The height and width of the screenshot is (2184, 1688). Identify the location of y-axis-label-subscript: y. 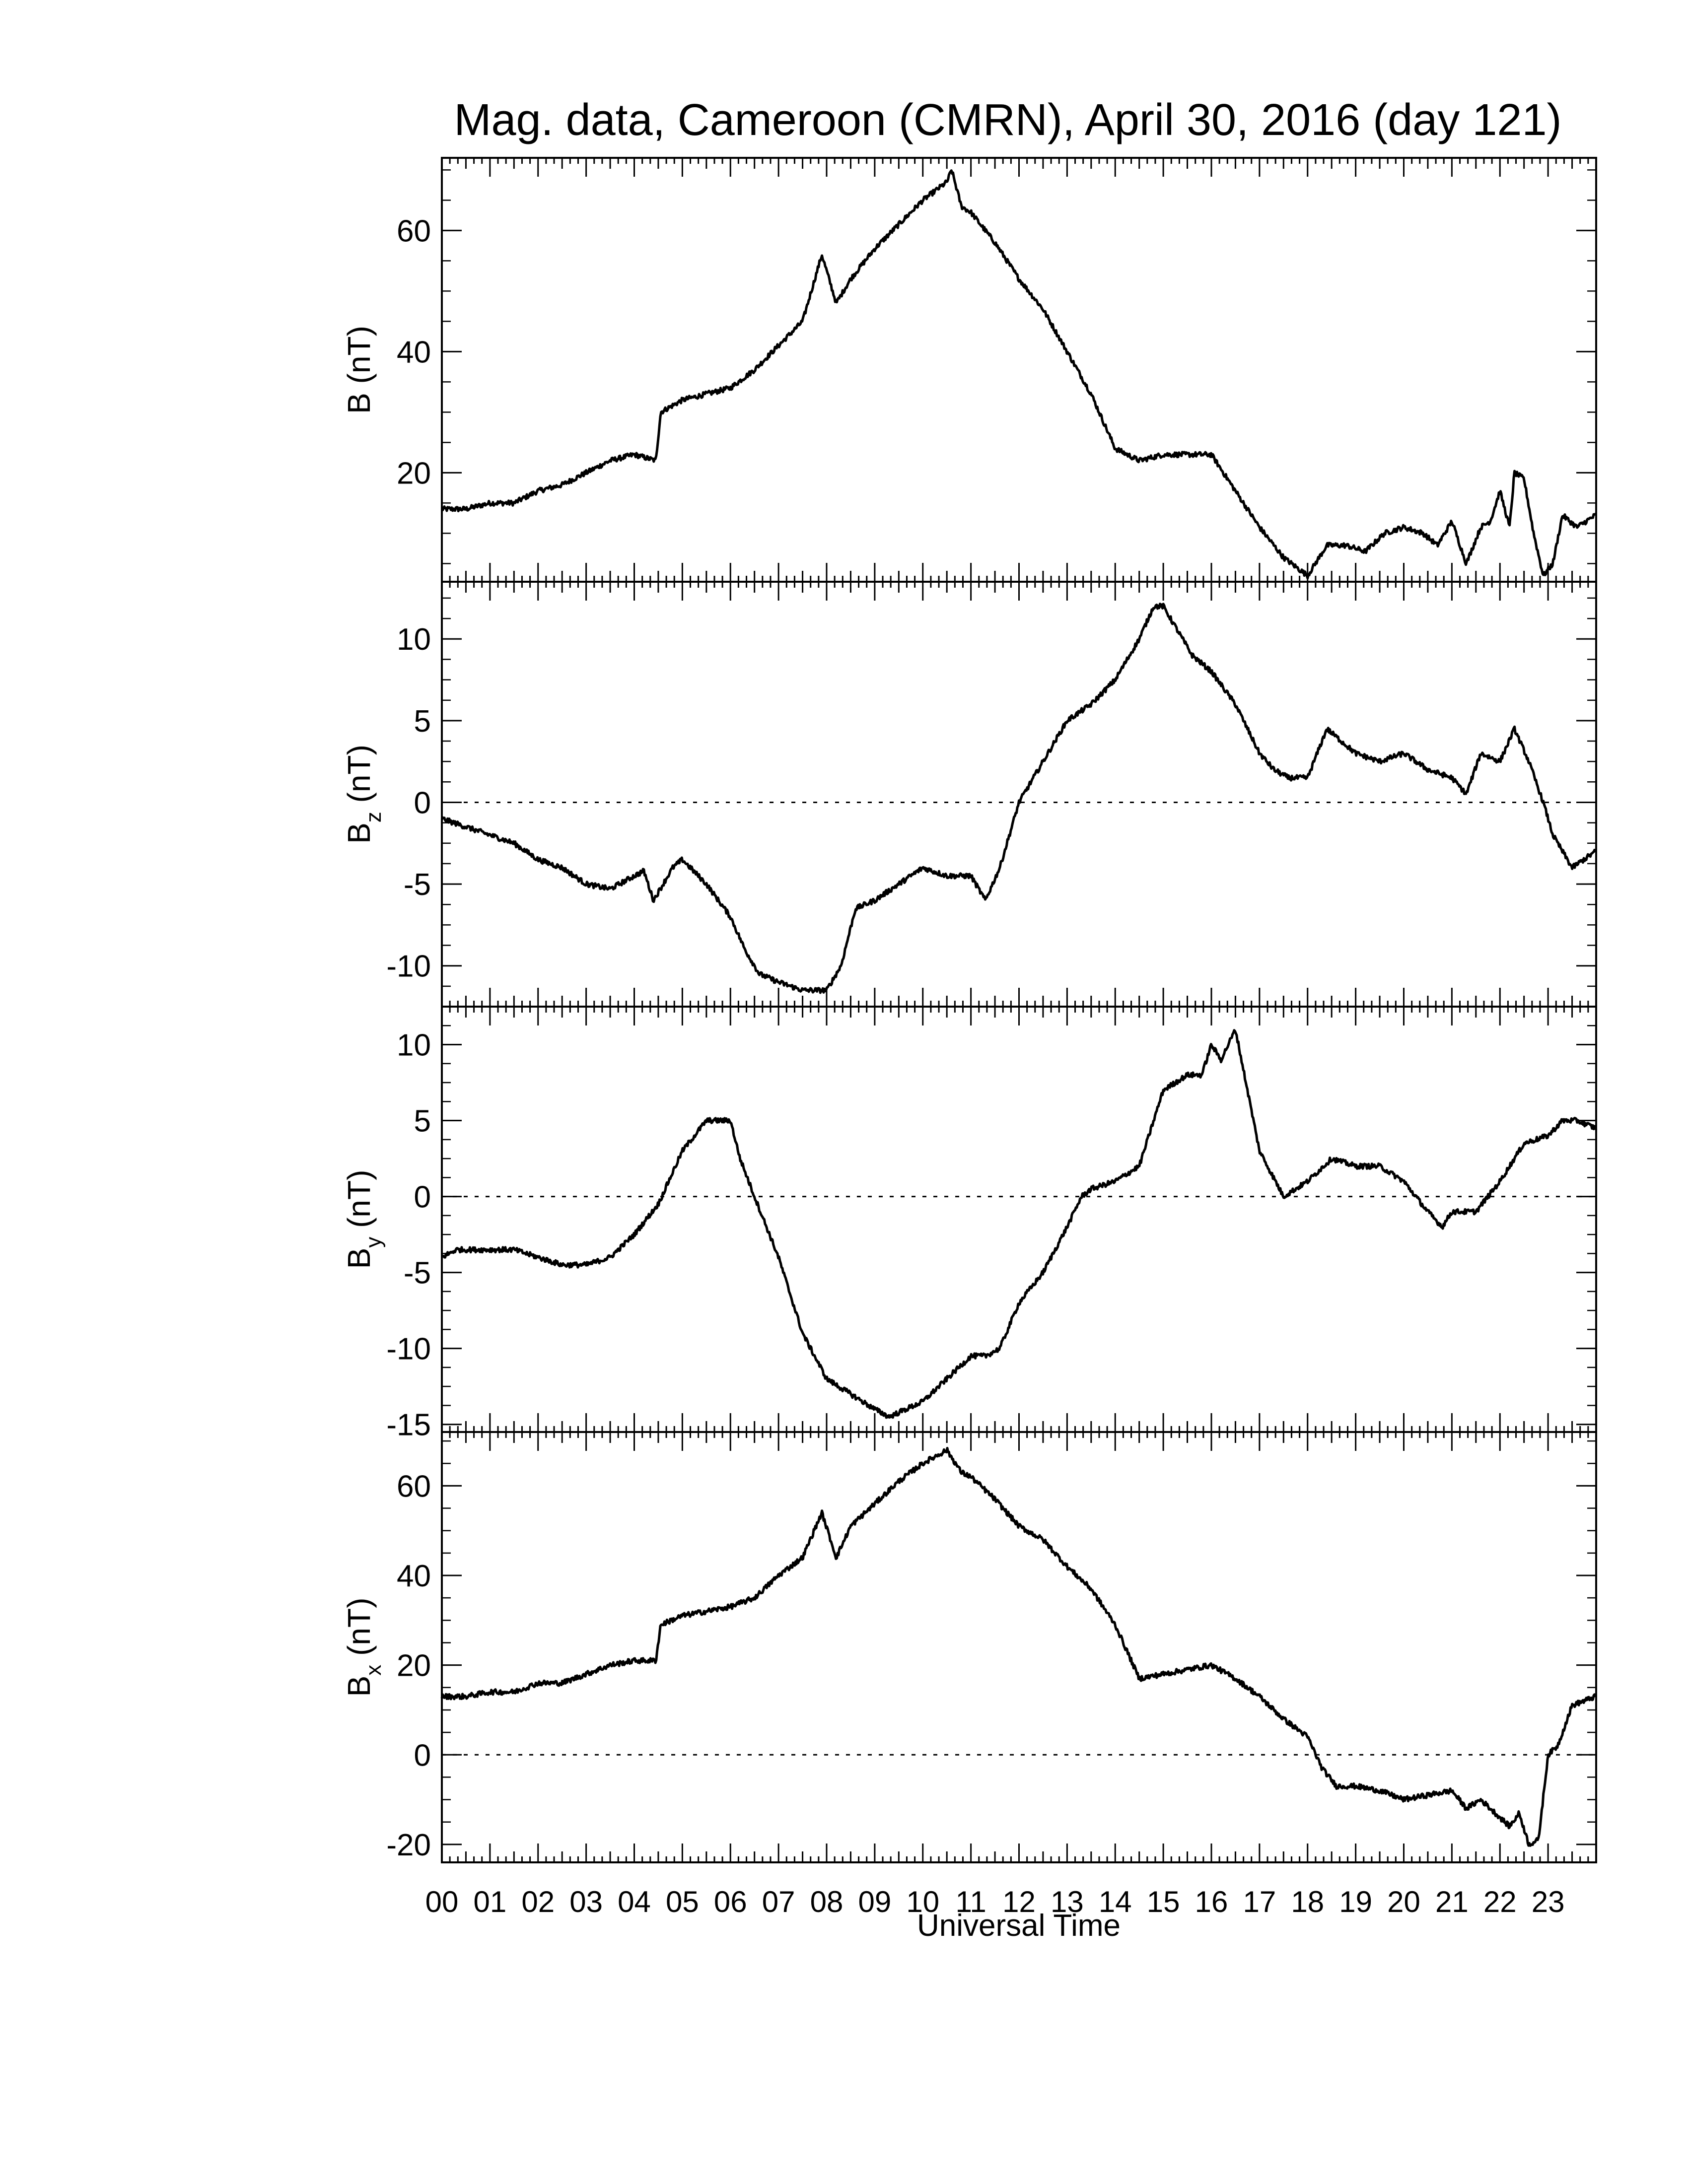
(373, 1242).